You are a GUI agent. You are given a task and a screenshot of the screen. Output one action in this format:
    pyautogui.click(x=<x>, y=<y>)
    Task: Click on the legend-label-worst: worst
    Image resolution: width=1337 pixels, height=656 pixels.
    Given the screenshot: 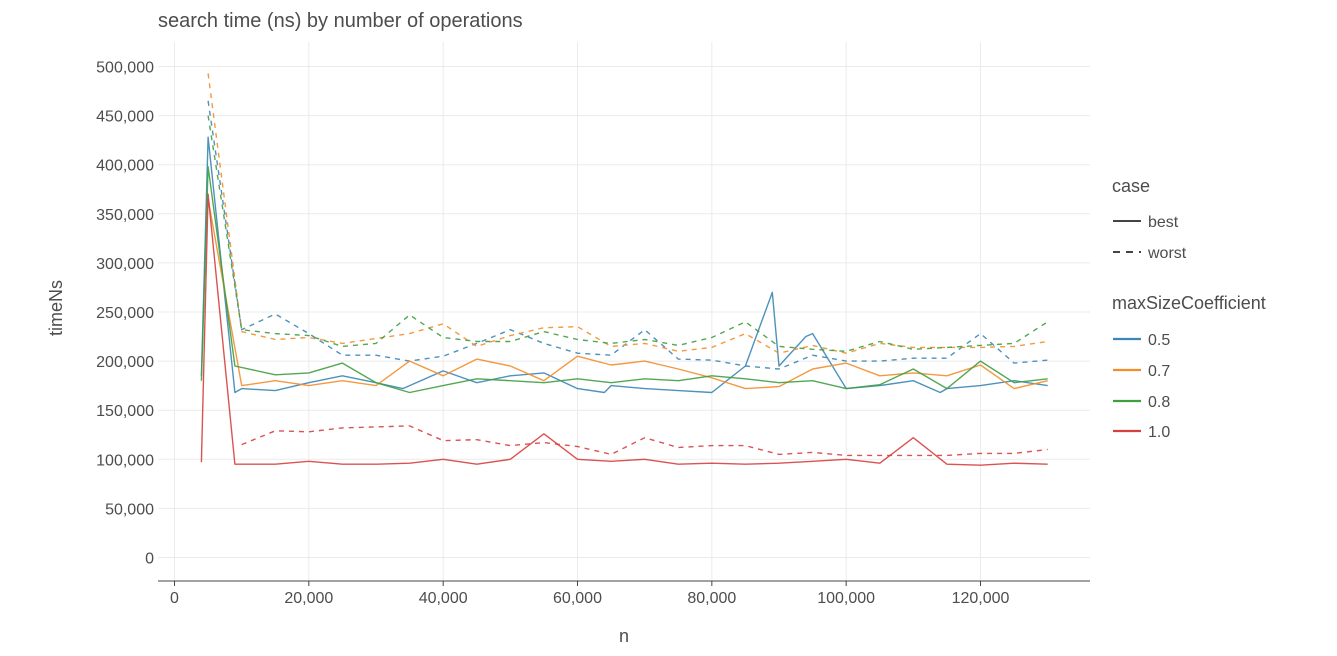 What is the action you would take?
    pyautogui.click(x=1167, y=253)
    